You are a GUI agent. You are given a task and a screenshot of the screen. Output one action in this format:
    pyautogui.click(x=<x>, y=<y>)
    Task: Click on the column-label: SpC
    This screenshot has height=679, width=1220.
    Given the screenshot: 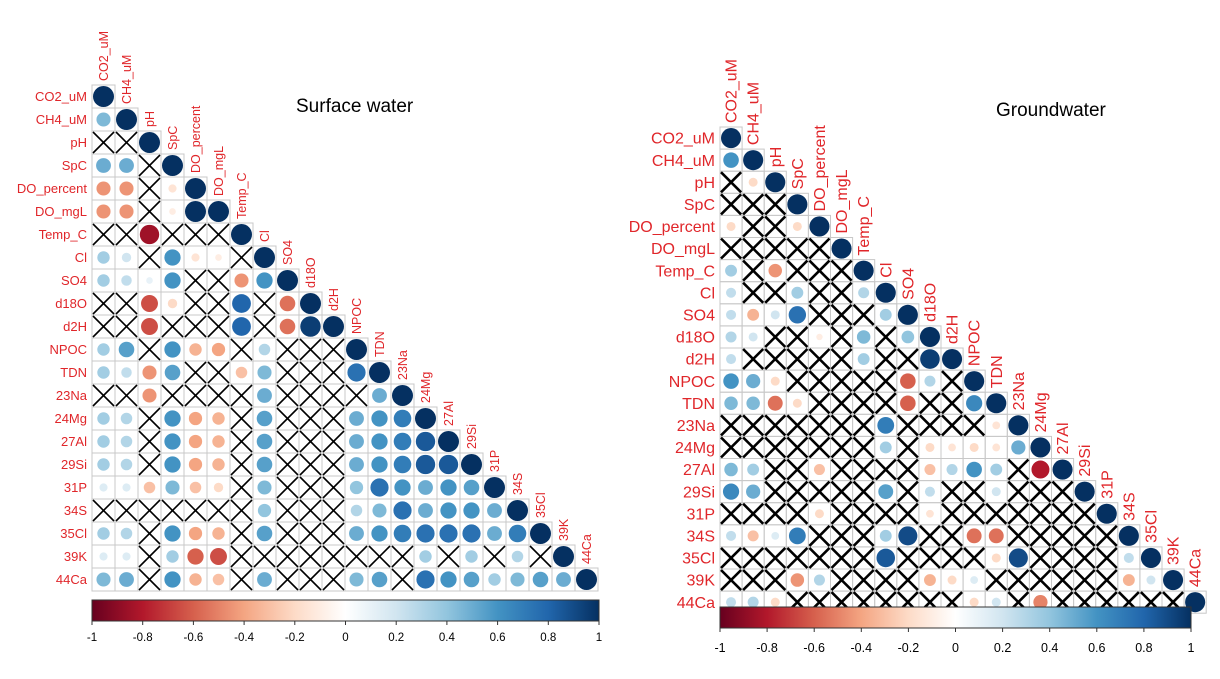 What is the action you would take?
    pyautogui.click(x=798, y=173)
    